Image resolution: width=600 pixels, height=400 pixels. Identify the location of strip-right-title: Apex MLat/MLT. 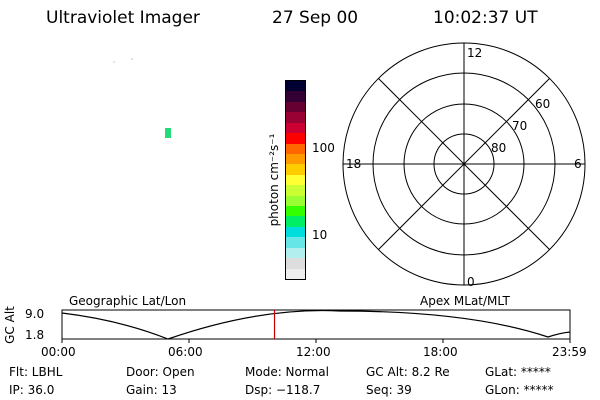
(465, 301).